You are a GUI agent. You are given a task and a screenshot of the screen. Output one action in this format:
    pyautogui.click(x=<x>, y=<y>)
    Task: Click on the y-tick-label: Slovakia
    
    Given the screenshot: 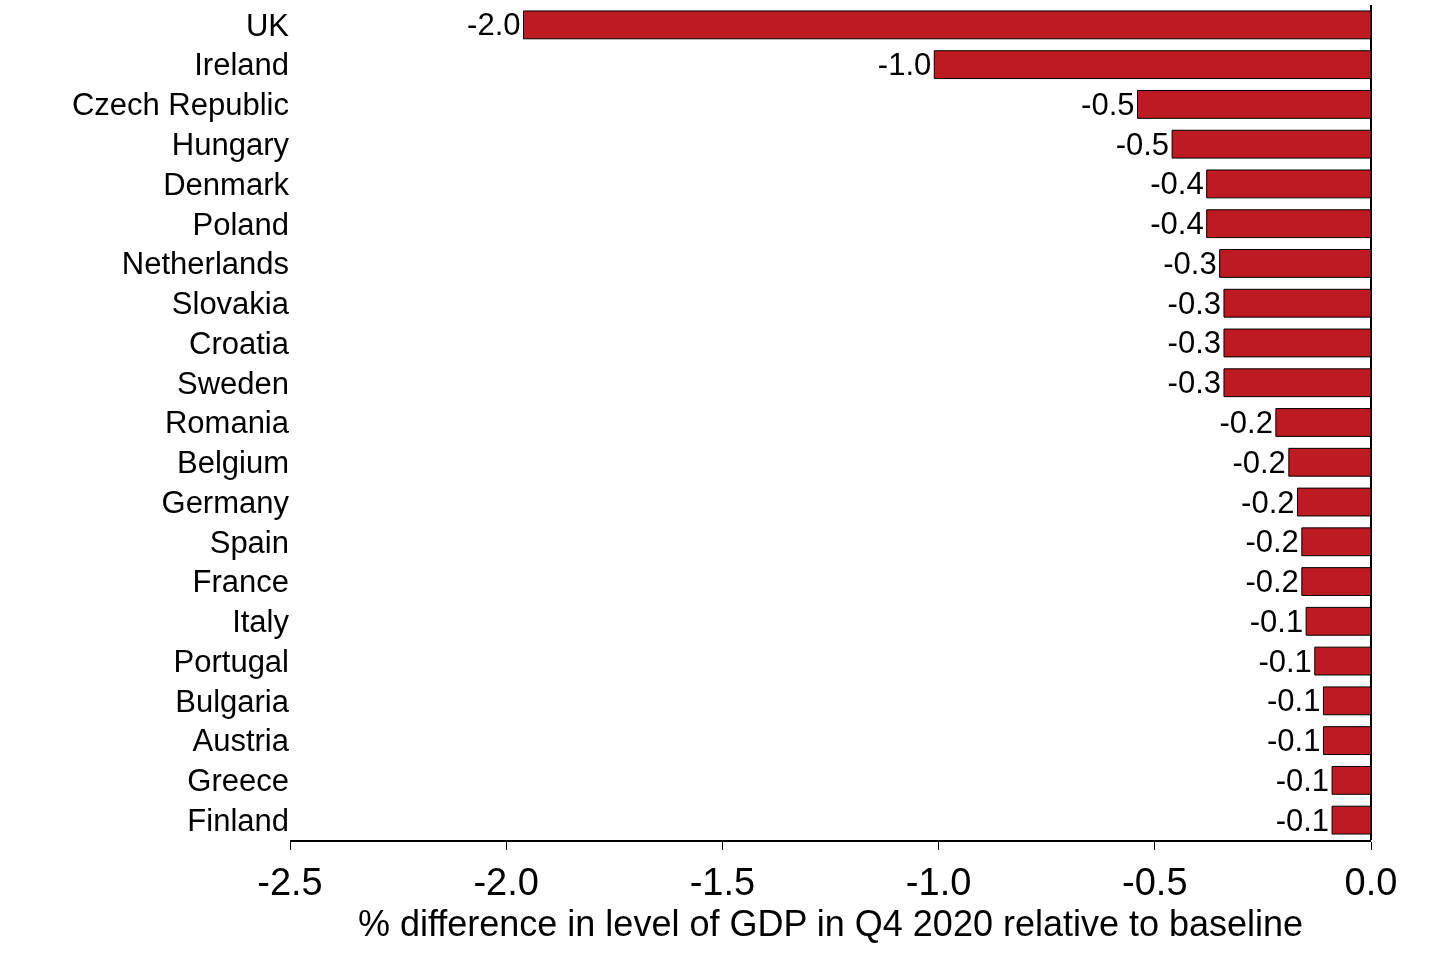 What is the action you would take?
    pyautogui.click(x=230, y=304)
    